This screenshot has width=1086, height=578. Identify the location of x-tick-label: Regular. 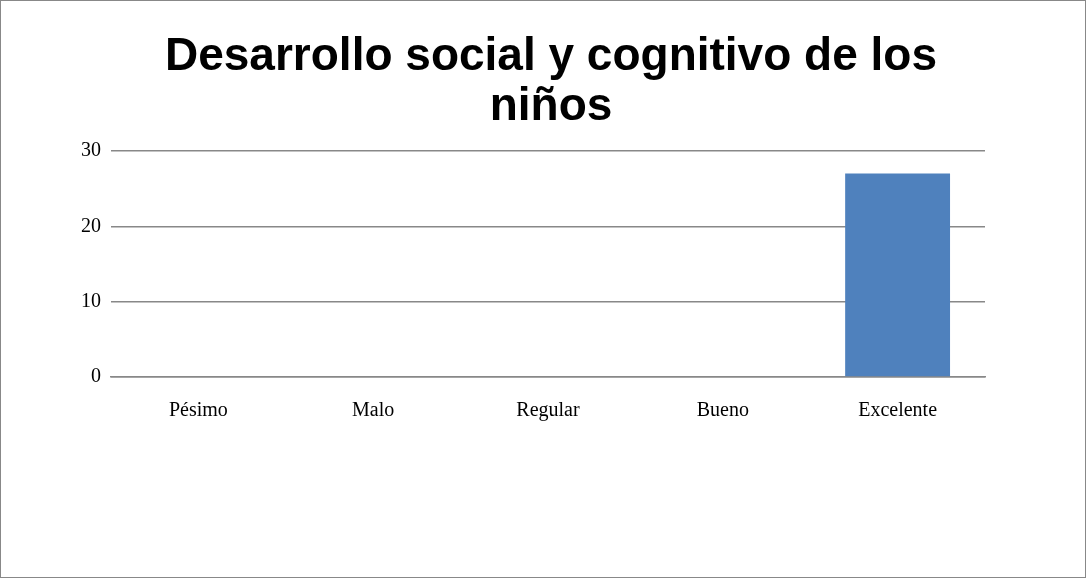
(548, 410).